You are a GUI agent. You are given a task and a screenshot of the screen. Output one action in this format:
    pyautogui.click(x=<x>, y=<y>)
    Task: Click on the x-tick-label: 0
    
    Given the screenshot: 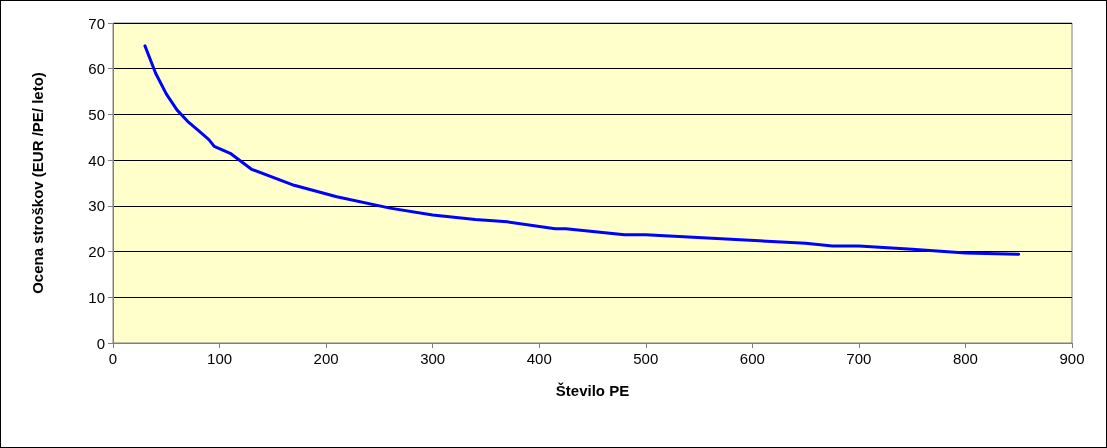 What is the action you would take?
    pyautogui.click(x=113, y=358)
    